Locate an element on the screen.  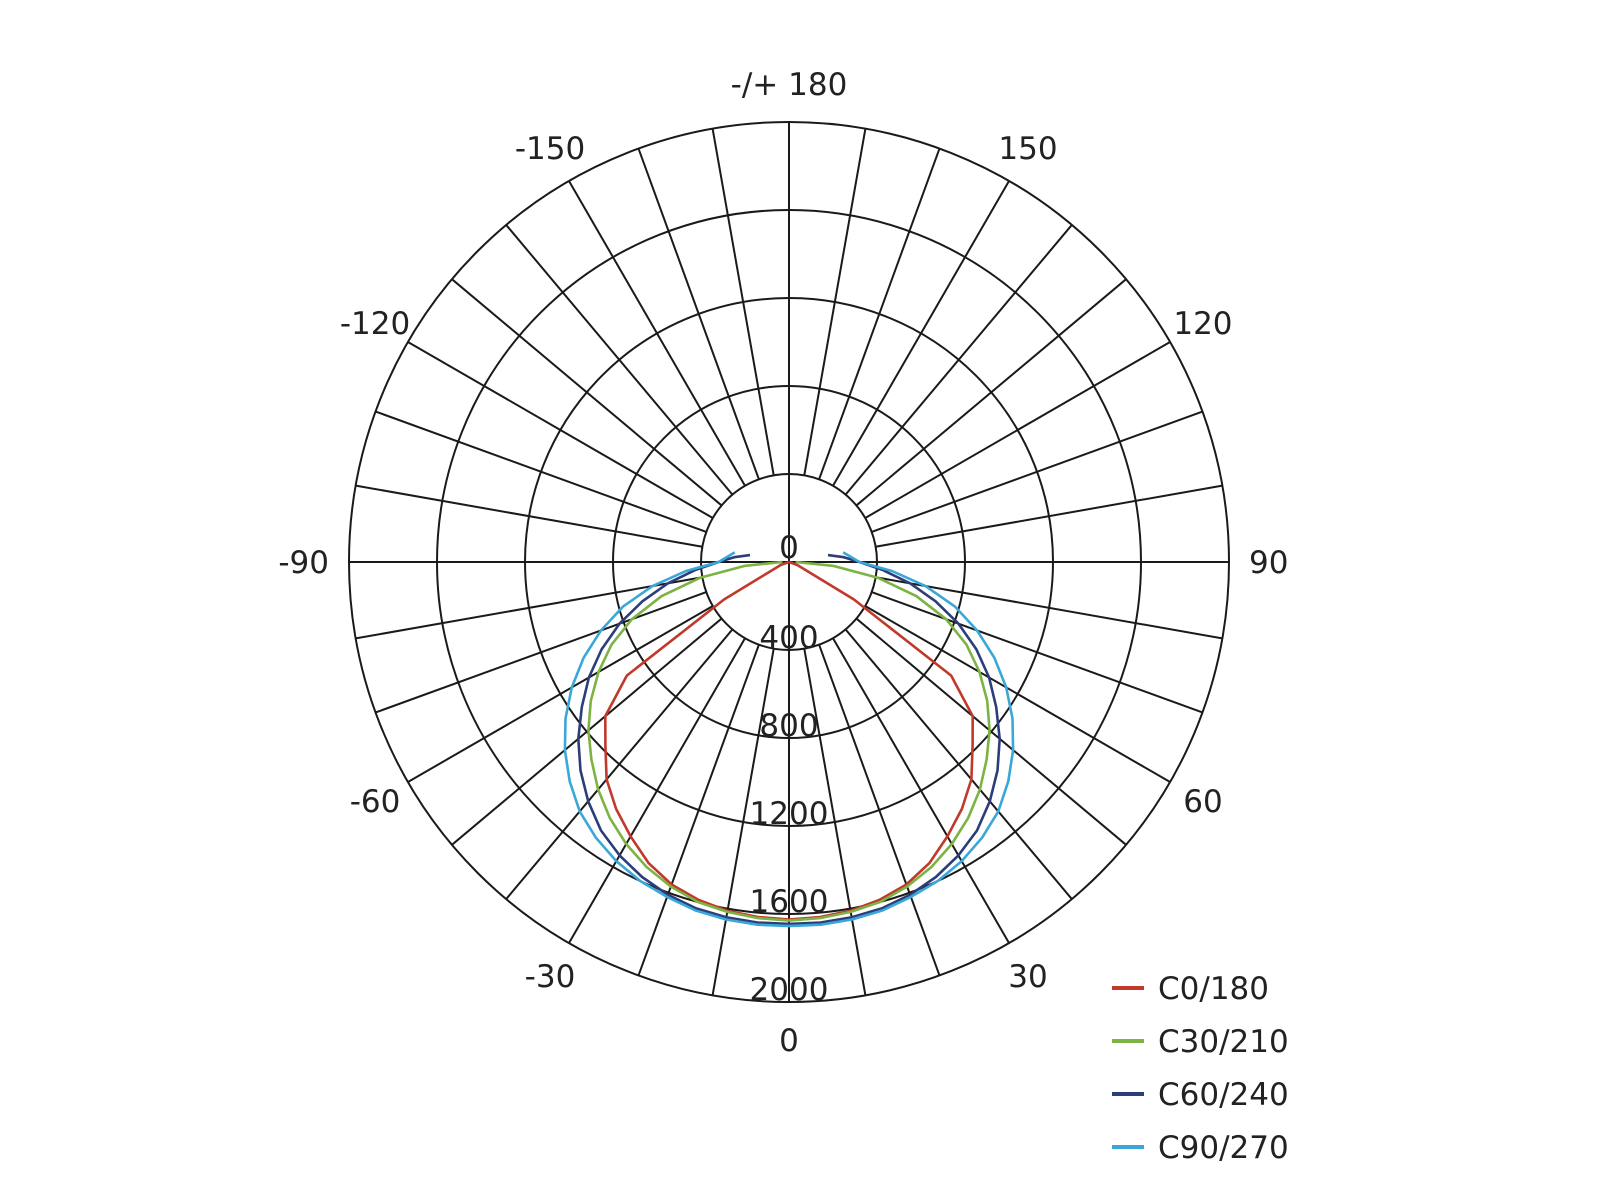
legend-label-c90-270: C90/270 is located at coordinates (1223, 1148).